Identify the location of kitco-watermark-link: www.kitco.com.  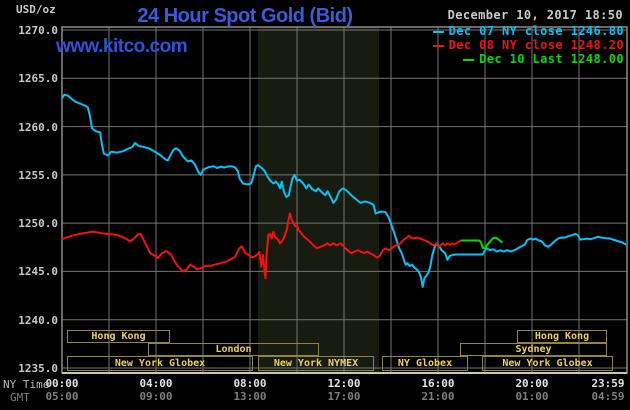
(122, 46).